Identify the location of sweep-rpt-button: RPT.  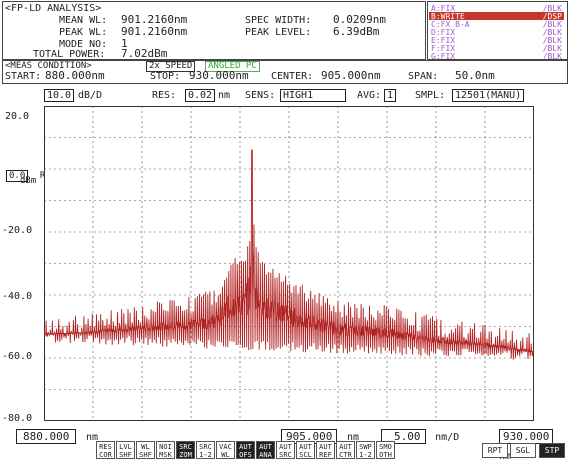
(495, 450).